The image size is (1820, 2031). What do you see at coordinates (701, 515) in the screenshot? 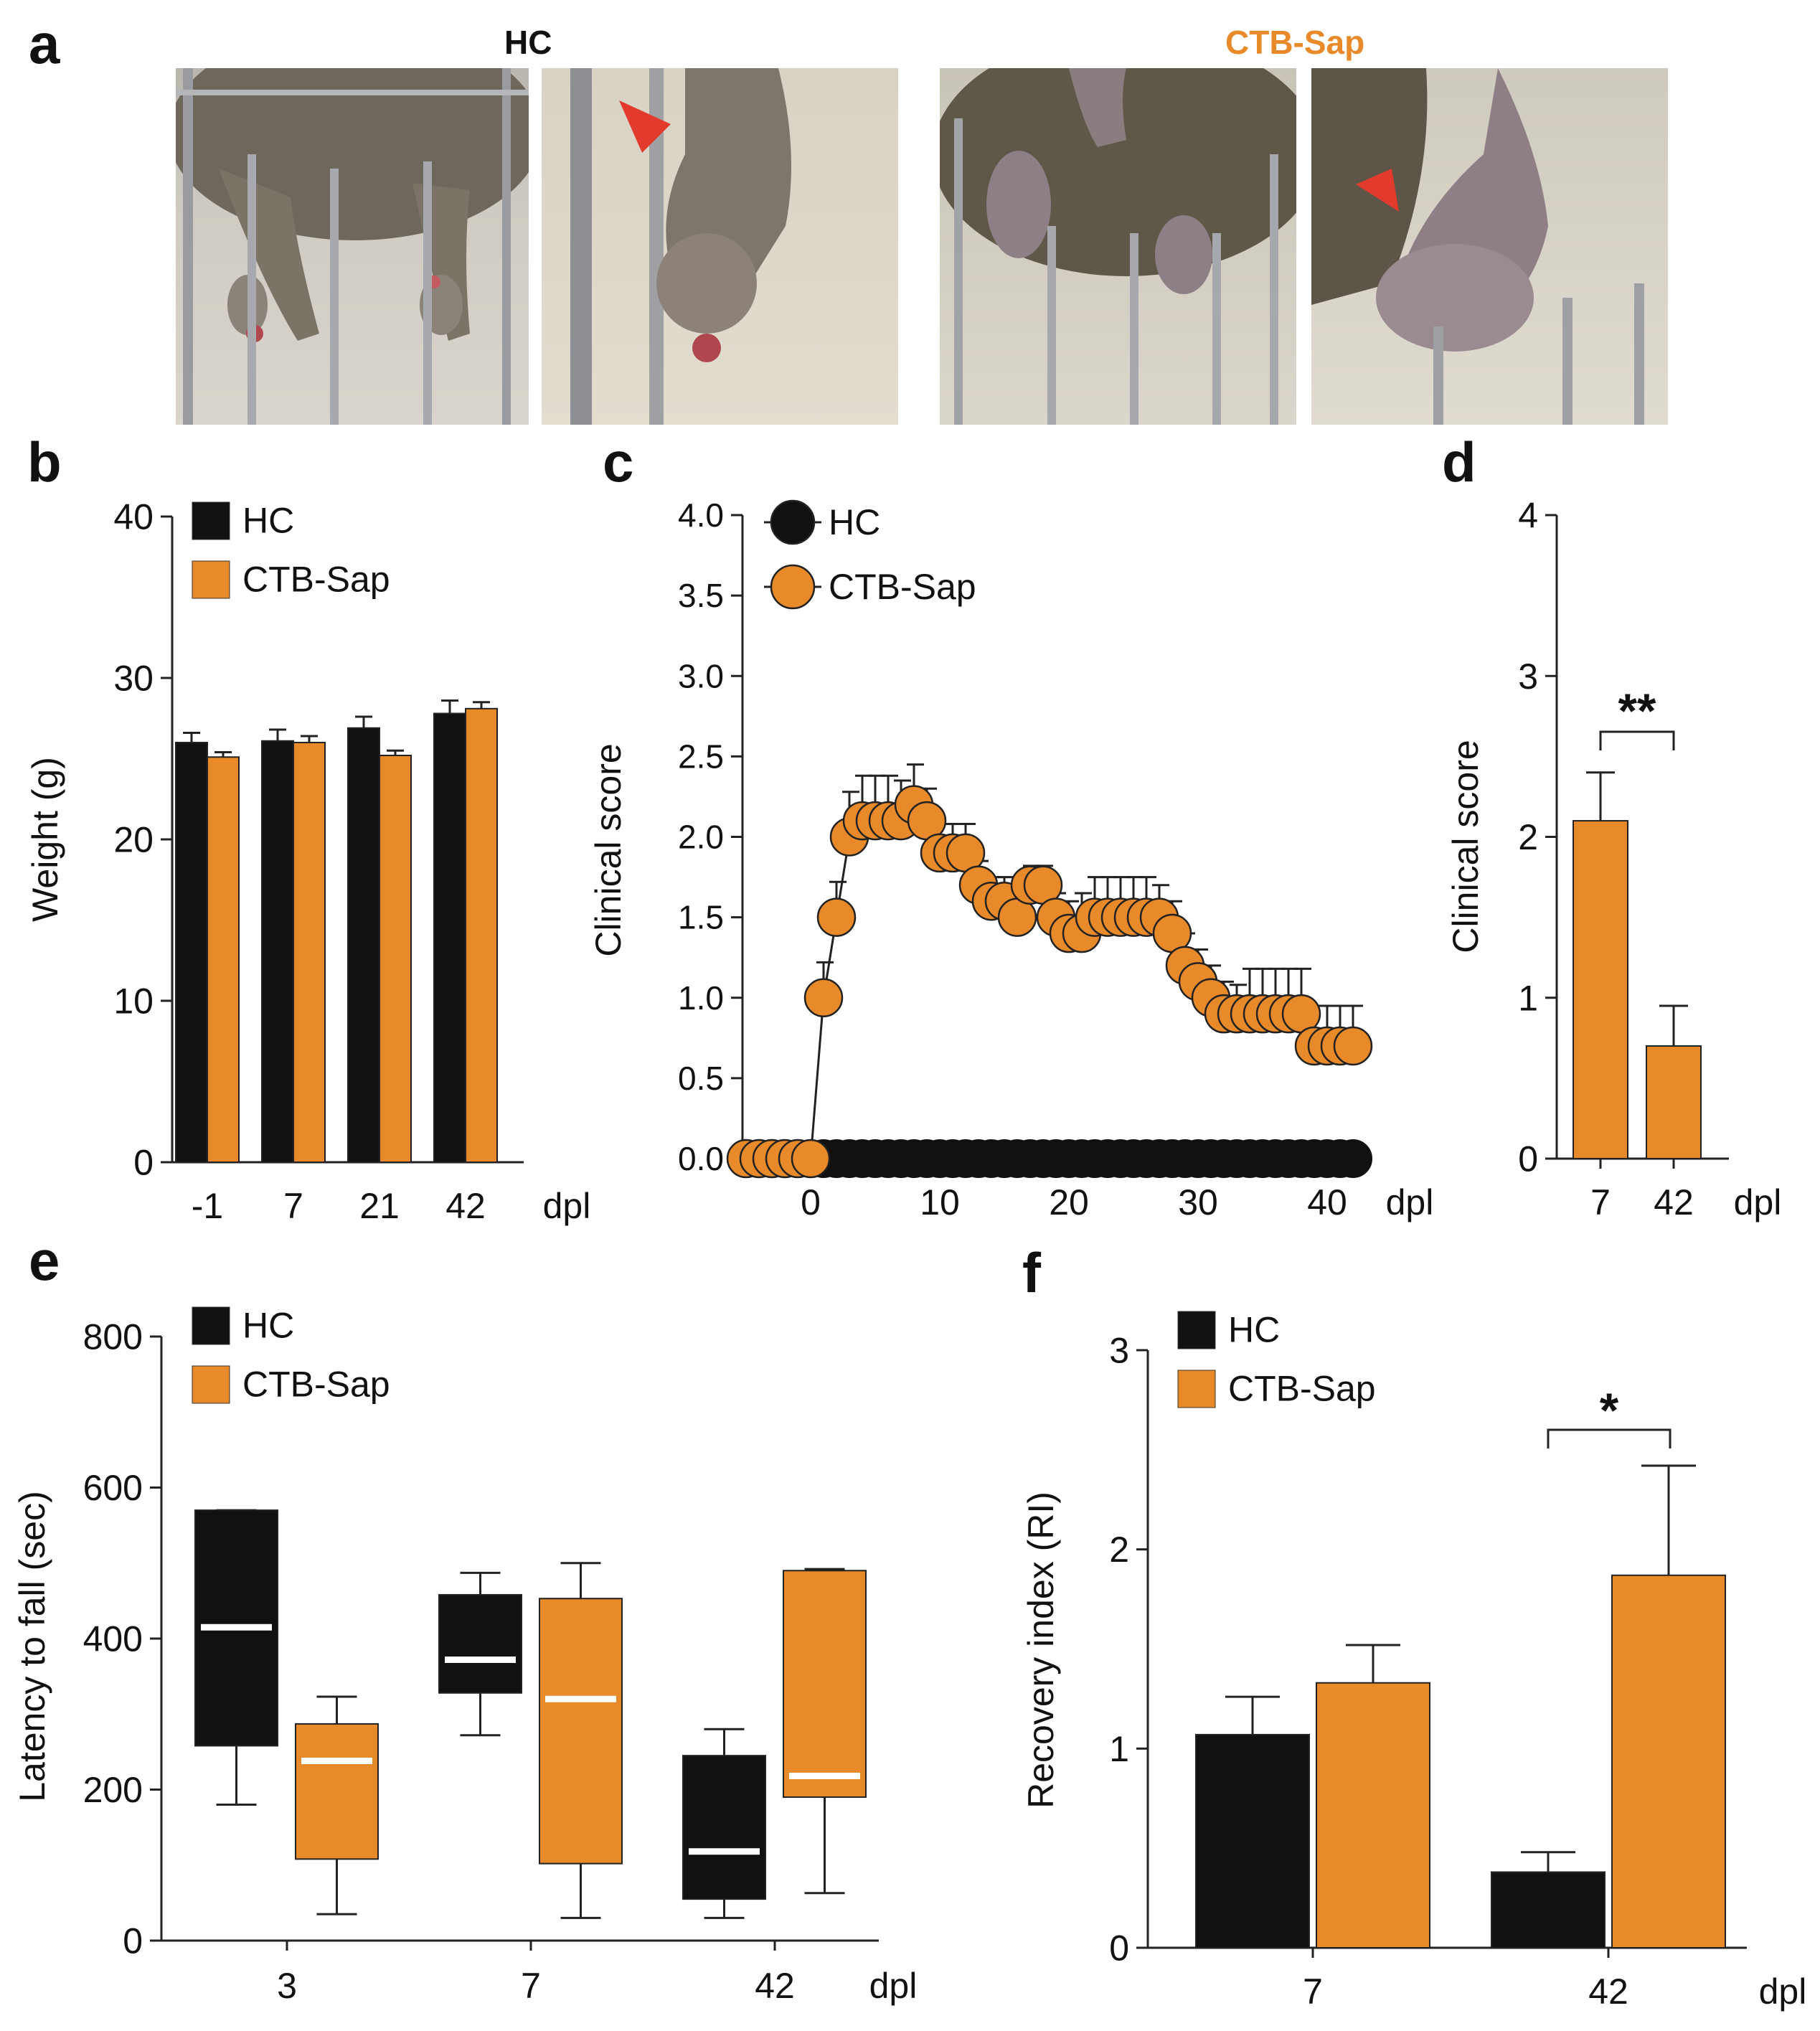
I see `y-tick-label: 4.0` at bounding box center [701, 515].